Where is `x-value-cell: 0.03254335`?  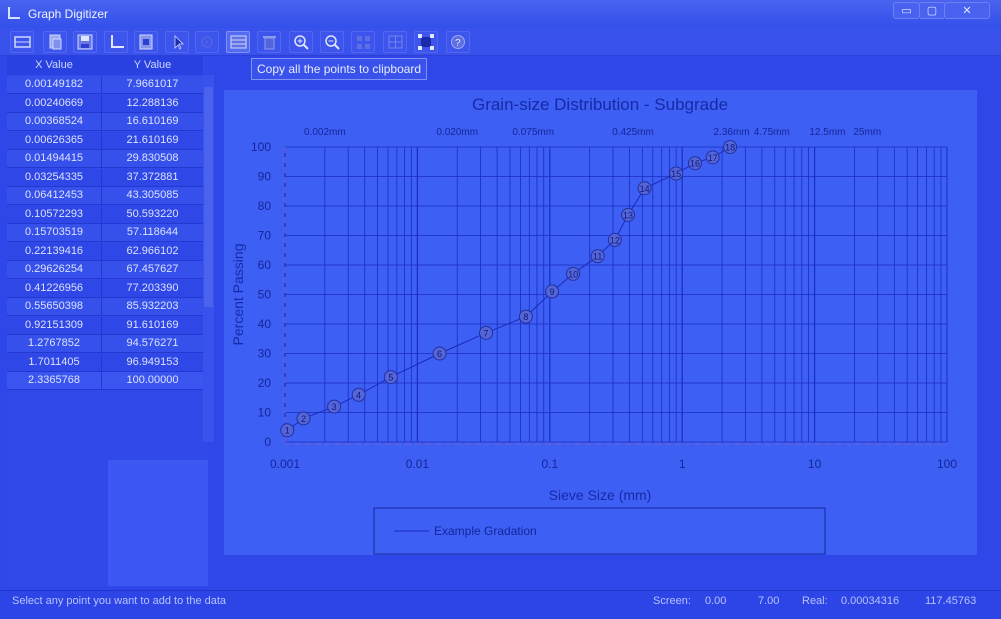
x-value-cell: 0.03254335 is located at coordinates (54, 176).